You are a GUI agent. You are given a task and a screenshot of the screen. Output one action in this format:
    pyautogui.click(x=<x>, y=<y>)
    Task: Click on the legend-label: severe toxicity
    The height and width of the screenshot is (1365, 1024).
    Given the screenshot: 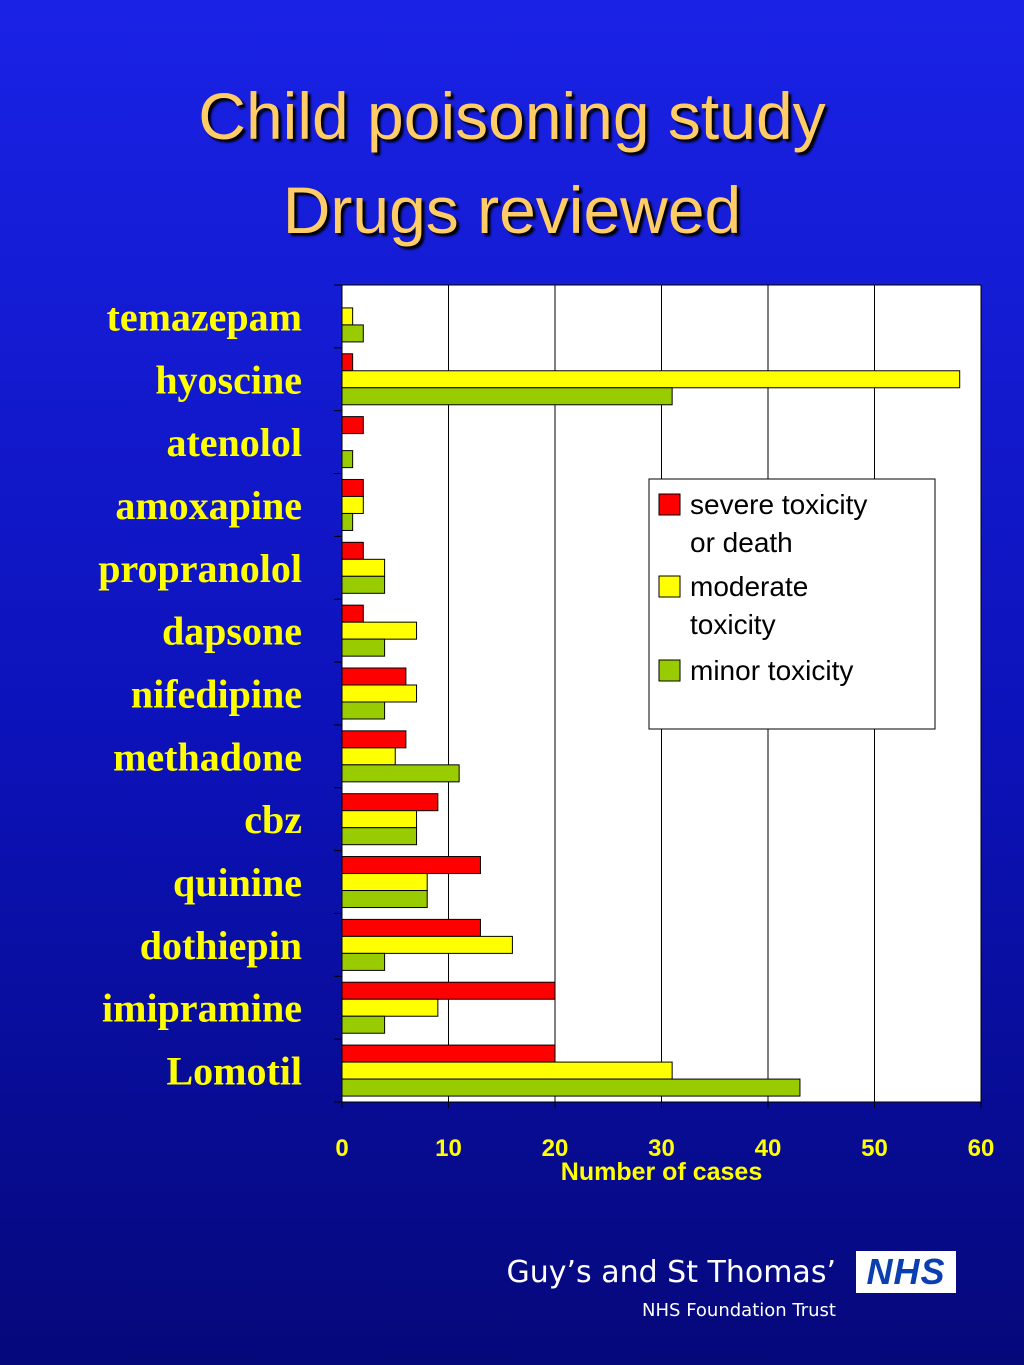 What is the action you would take?
    pyautogui.click(x=778, y=504)
    